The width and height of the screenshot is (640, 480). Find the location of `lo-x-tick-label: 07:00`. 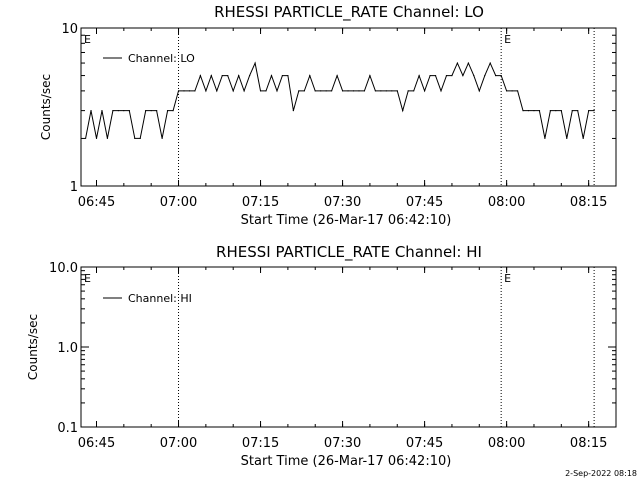

lo-x-tick-label: 07:00 is located at coordinates (178, 202).